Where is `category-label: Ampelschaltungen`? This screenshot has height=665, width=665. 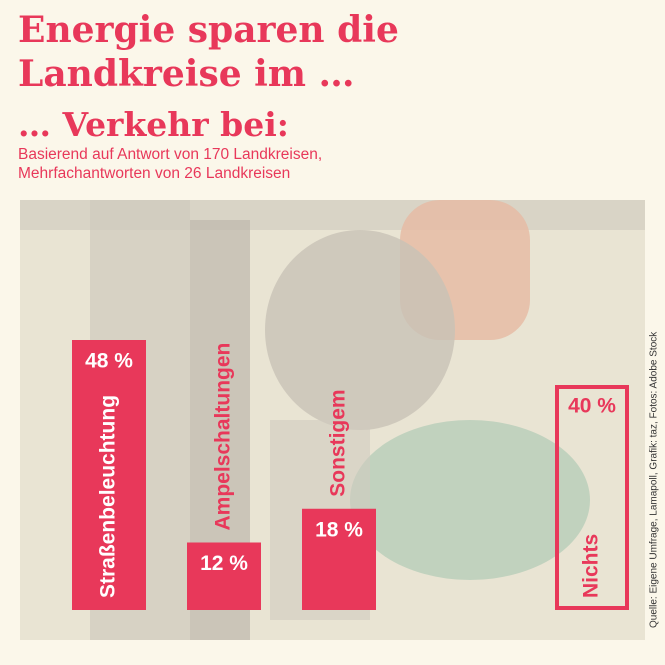
category-label: Ampelschaltungen is located at coordinates (223, 437).